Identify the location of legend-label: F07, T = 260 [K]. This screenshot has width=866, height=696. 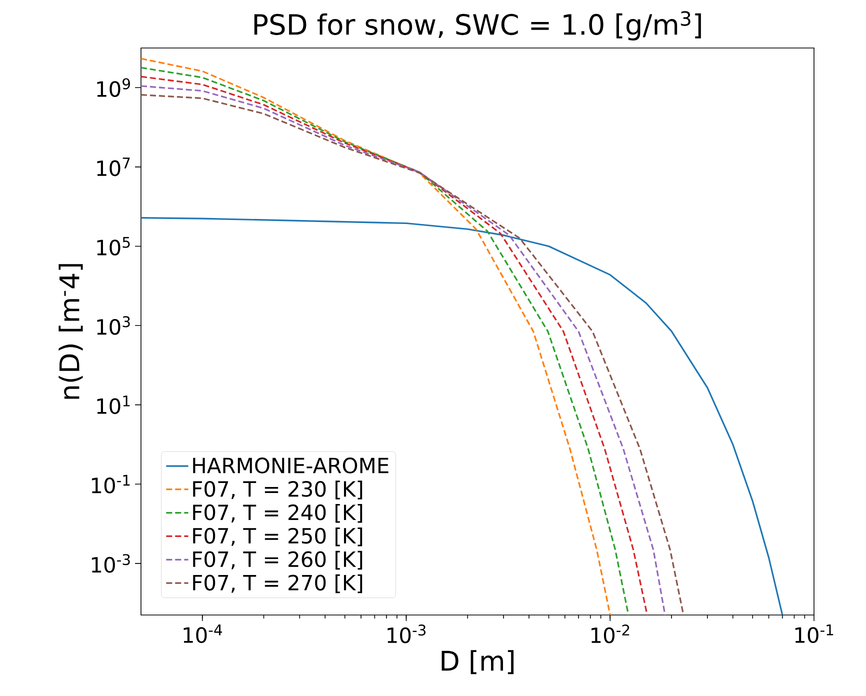
(277, 560).